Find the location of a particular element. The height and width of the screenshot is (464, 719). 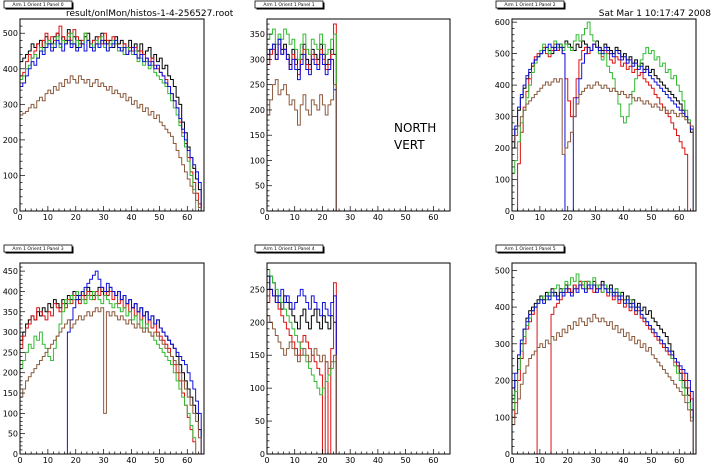

y-tick-label: 450 is located at coordinates (10, 271).